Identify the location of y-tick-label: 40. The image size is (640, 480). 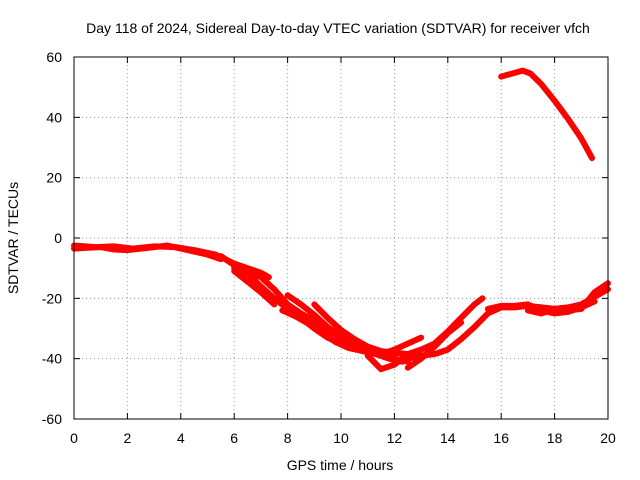
(54, 117).